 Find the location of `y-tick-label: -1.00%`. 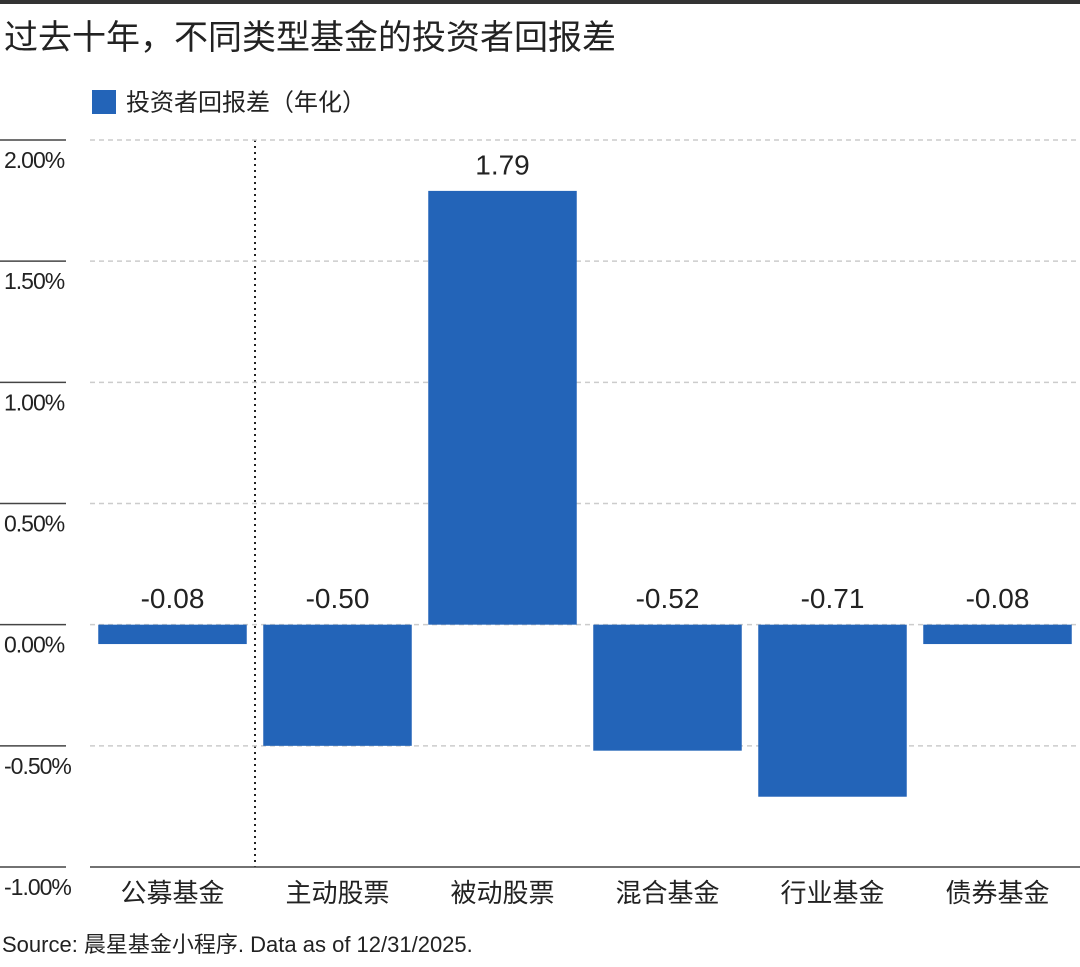

y-tick-label: -1.00% is located at coordinates (37, 887).